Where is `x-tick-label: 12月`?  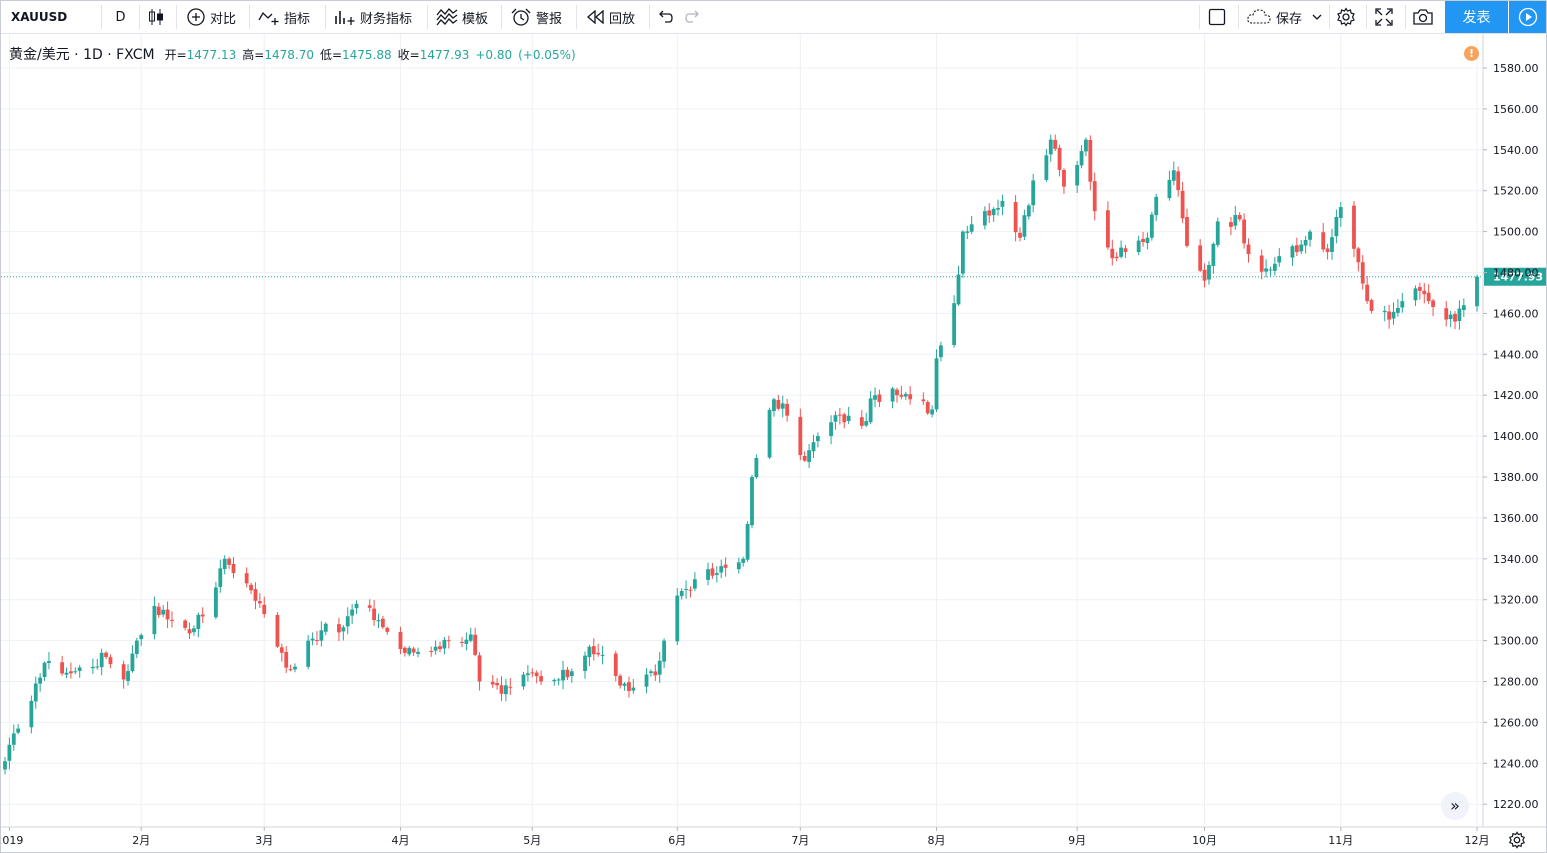
x-tick-label: 12月 is located at coordinates (1477, 840).